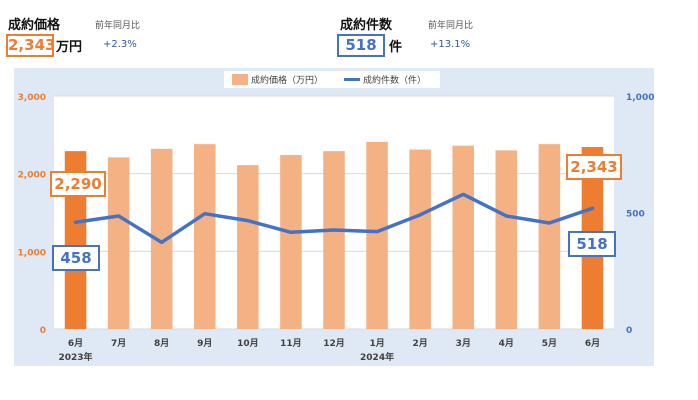 The height and width of the screenshot is (400, 698). What do you see at coordinates (120, 44) in the screenshot?
I see `kpi-price-yoy: +2.3%` at bounding box center [120, 44].